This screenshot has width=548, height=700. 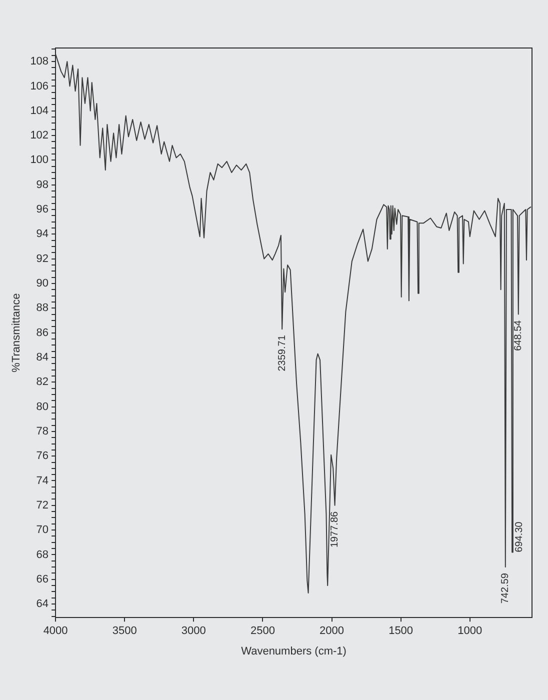 I want to click on x-tick-label: 1000, so click(x=470, y=631).